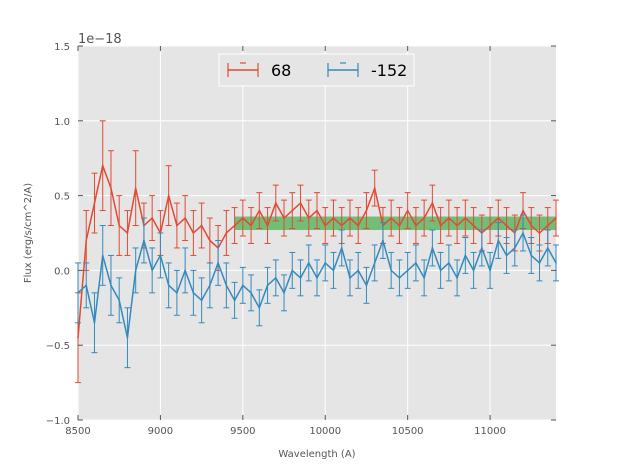  I want to click on confidence-band-layer, so click(395, 223).